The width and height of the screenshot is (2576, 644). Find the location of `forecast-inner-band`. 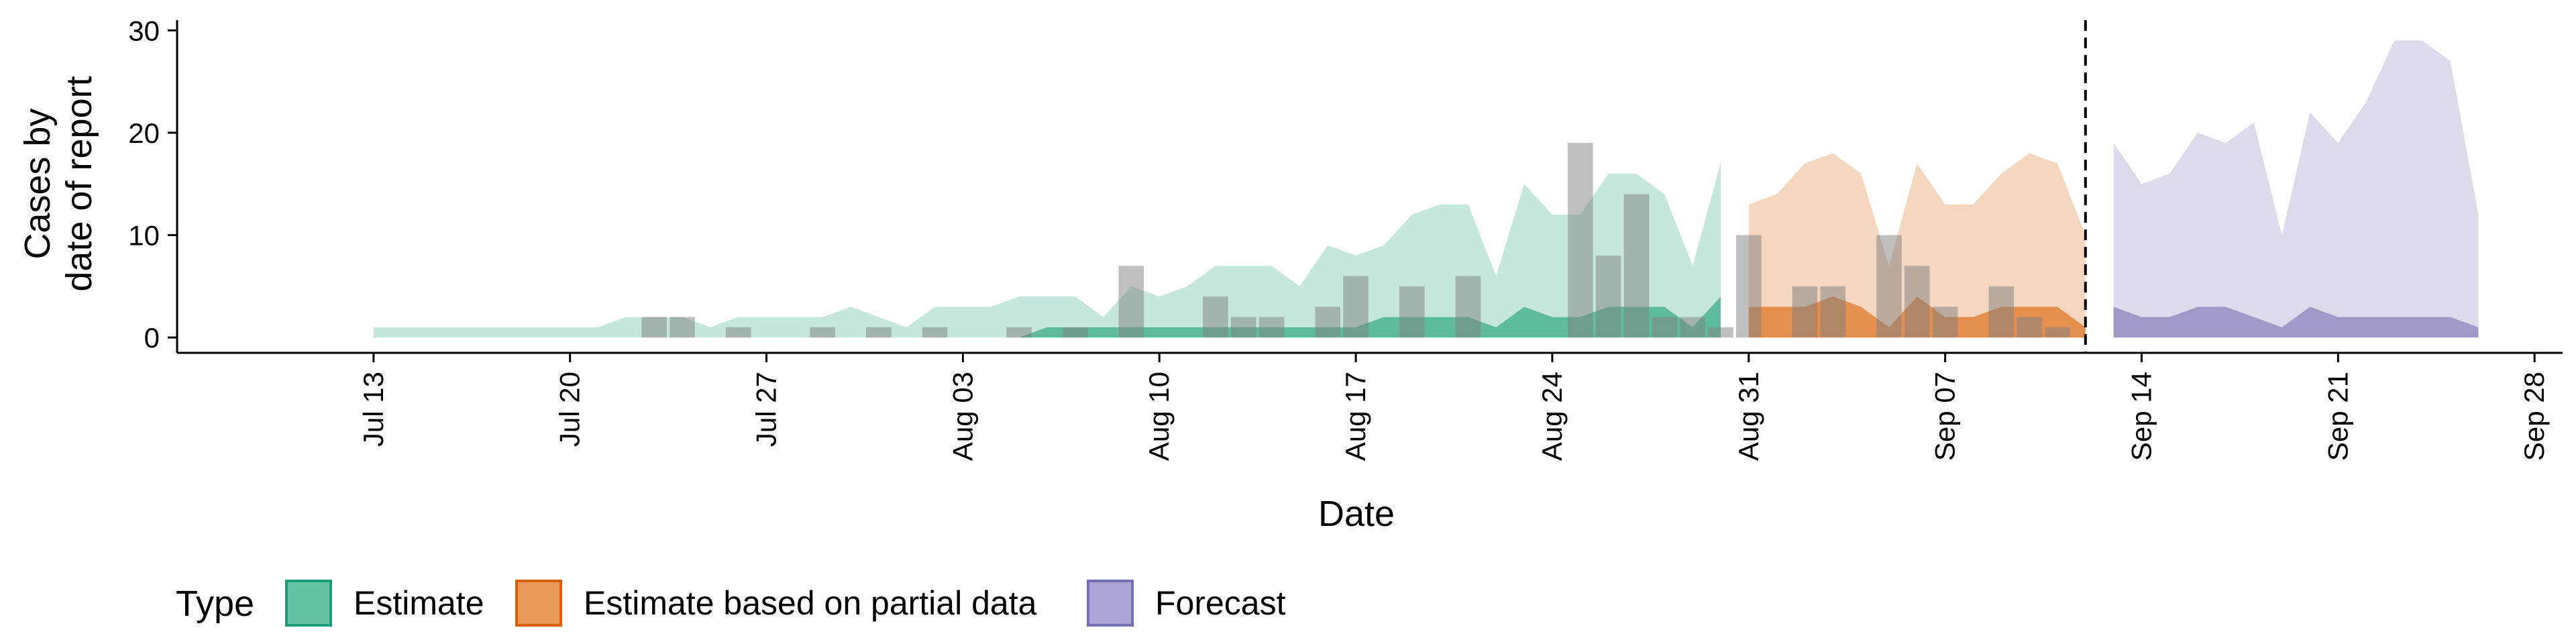

forecast-inner-band is located at coordinates (2296, 322).